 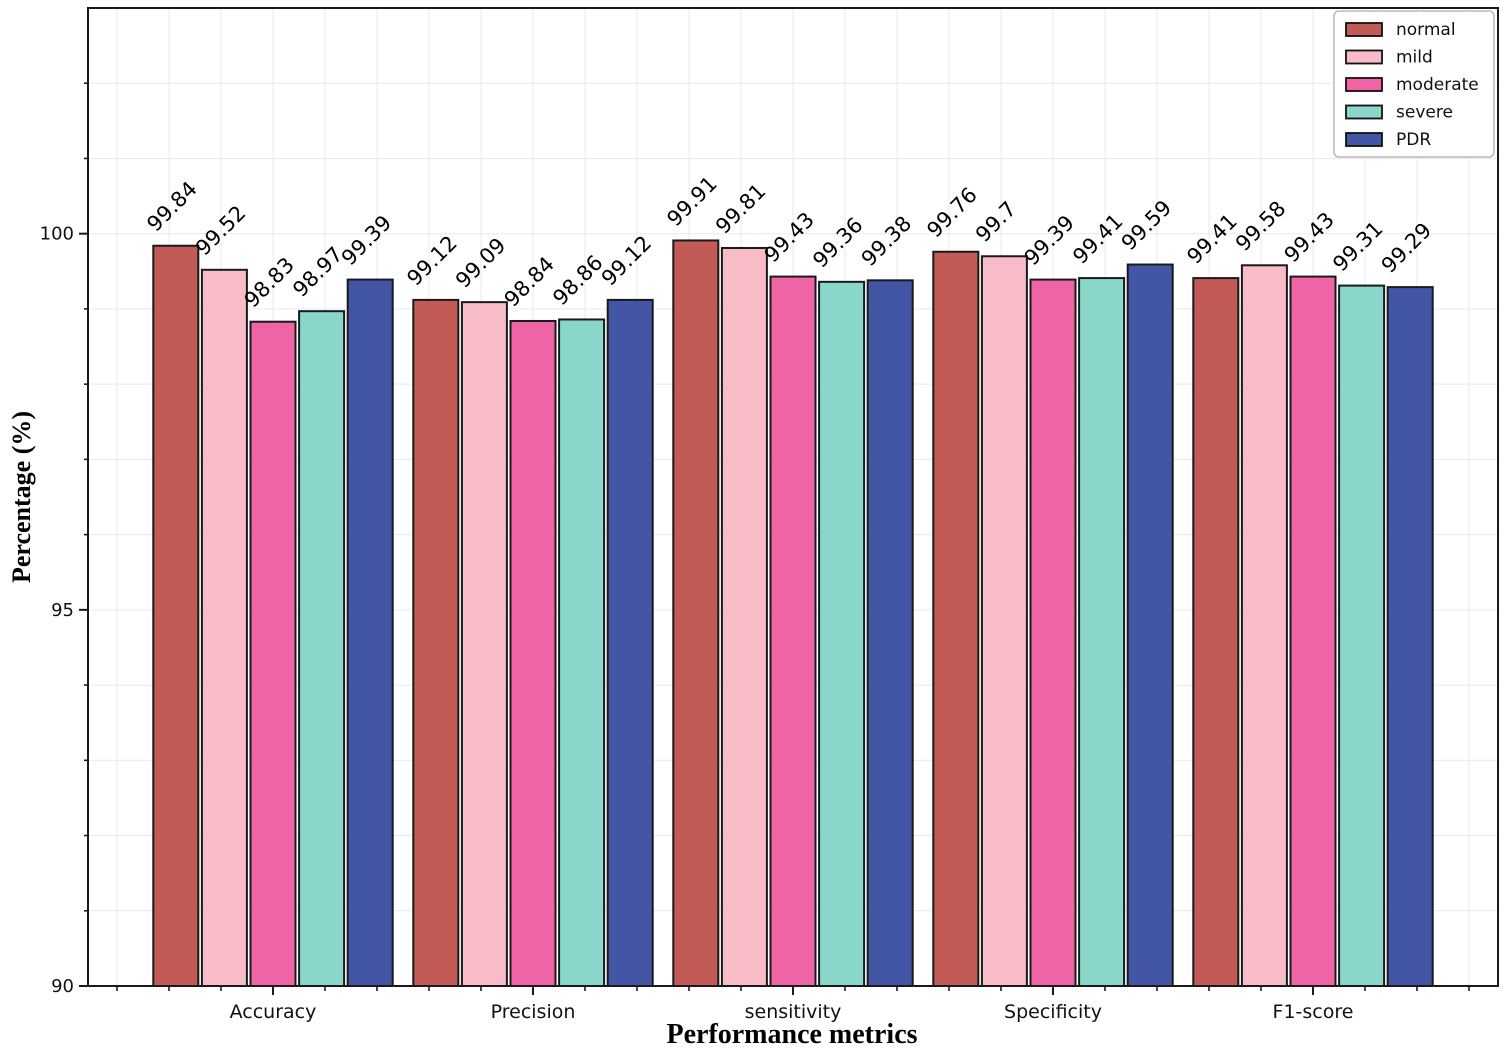 What do you see at coordinates (1102, 632) in the screenshot?
I see `bar-severe-Specificity` at bounding box center [1102, 632].